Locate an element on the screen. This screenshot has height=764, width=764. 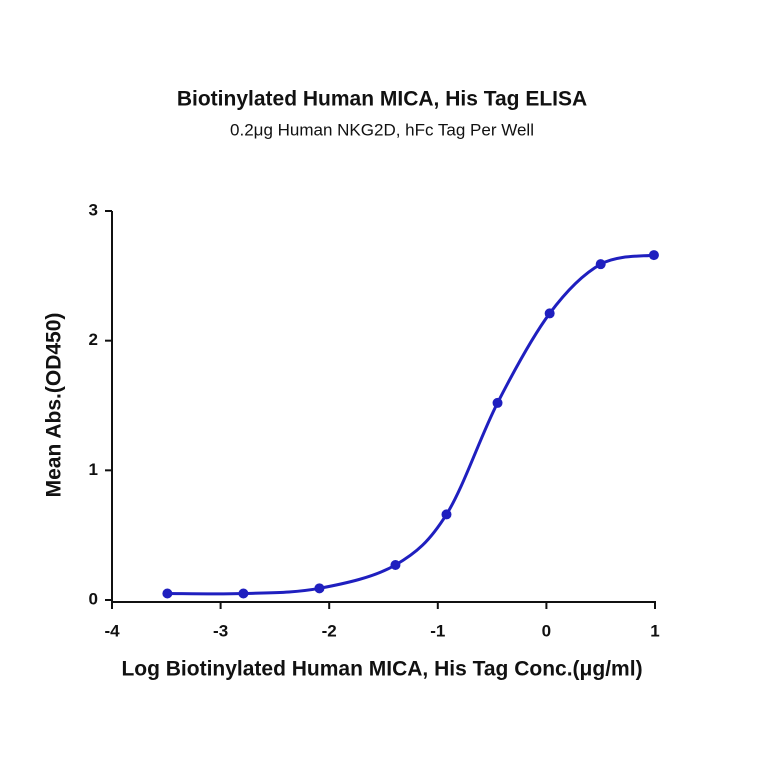
y-axis-label: Mean Abs.(OD450) is located at coordinates (54, 405).